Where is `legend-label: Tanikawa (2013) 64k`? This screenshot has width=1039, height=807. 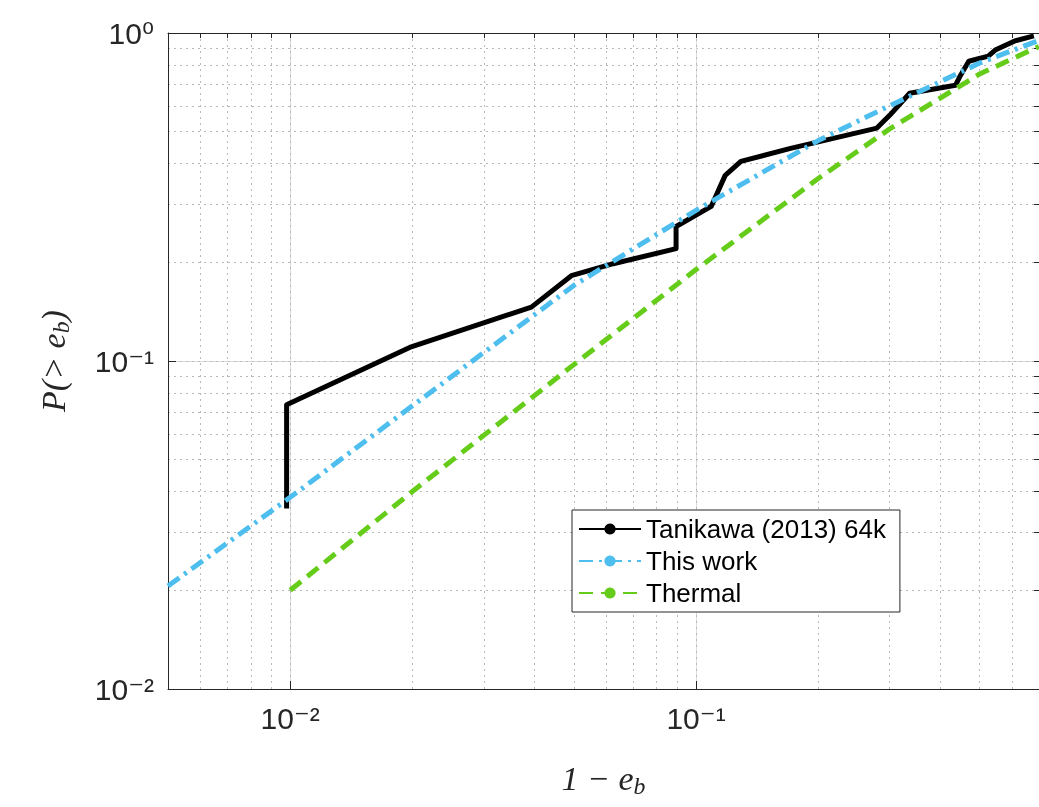
legend-label: Tanikawa (2013) 64k is located at coordinates (766, 529).